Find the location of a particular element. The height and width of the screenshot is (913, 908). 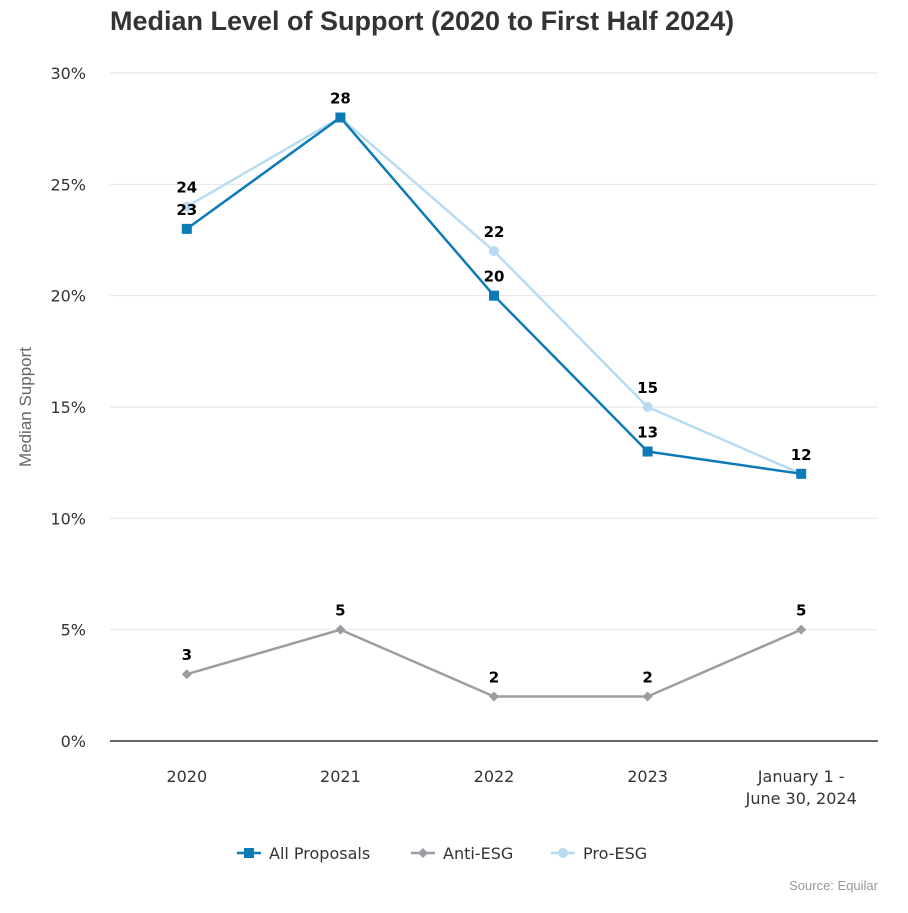

data-label: 24 is located at coordinates (186, 188).